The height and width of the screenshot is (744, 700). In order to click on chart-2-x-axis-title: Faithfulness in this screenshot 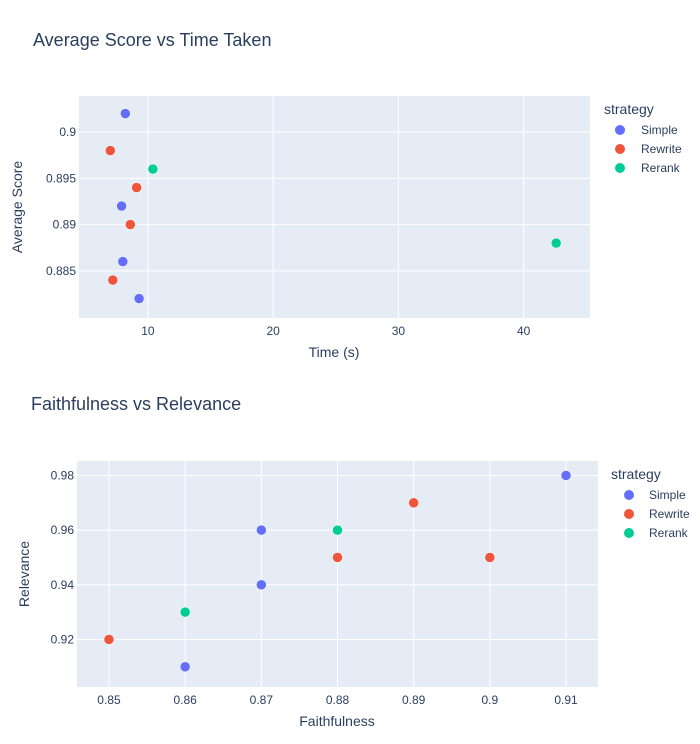, I will do `click(336, 721)`.